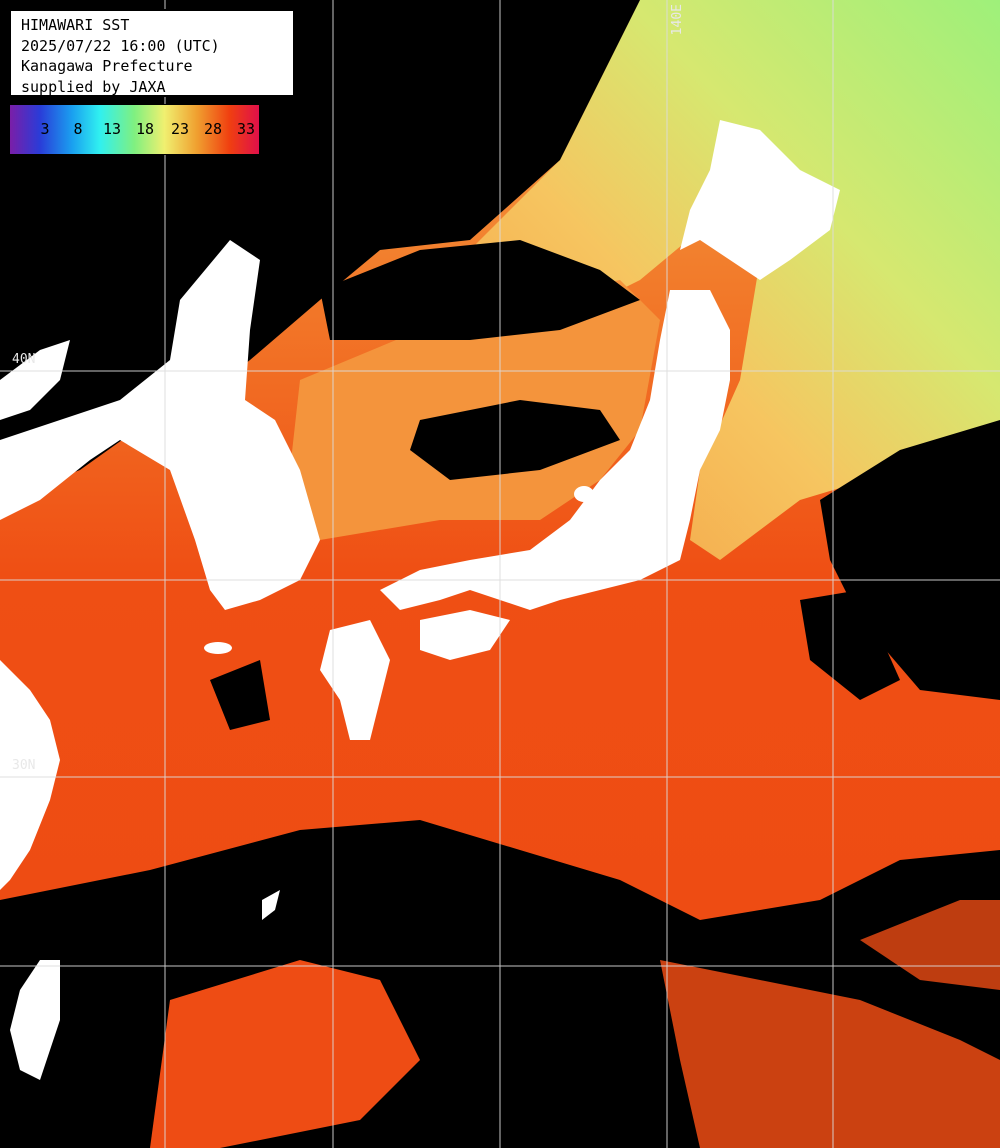 This screenshot has height=1148, width=1000. Describe the element at coordinates (24, 359) in the screenshot. I see `lat-label-40n: 40N` at that location.